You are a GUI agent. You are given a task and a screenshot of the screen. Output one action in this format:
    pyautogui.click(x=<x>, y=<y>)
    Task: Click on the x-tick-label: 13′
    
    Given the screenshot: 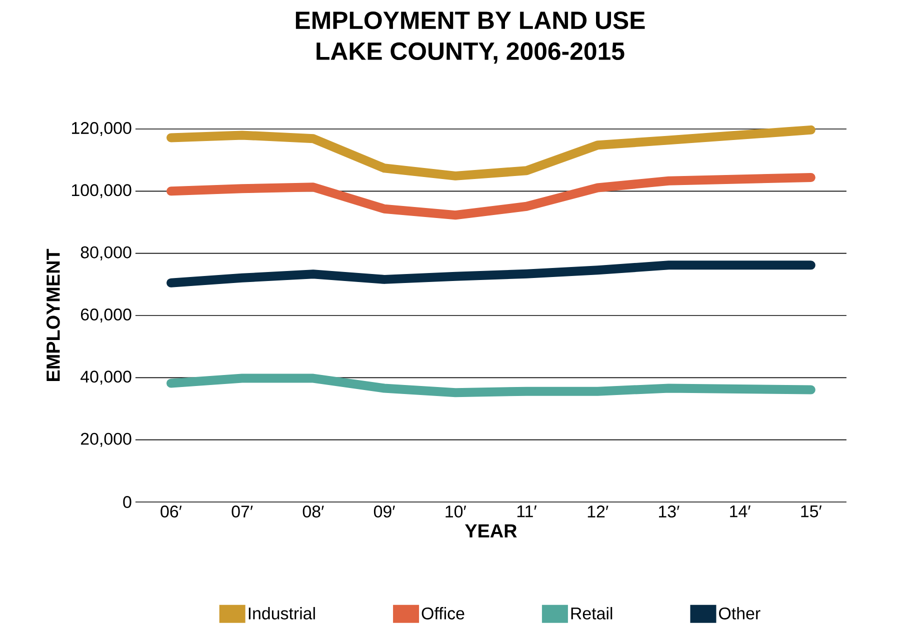 What is the action you would take?
    pyautogui.click(x=669, y=512)
    